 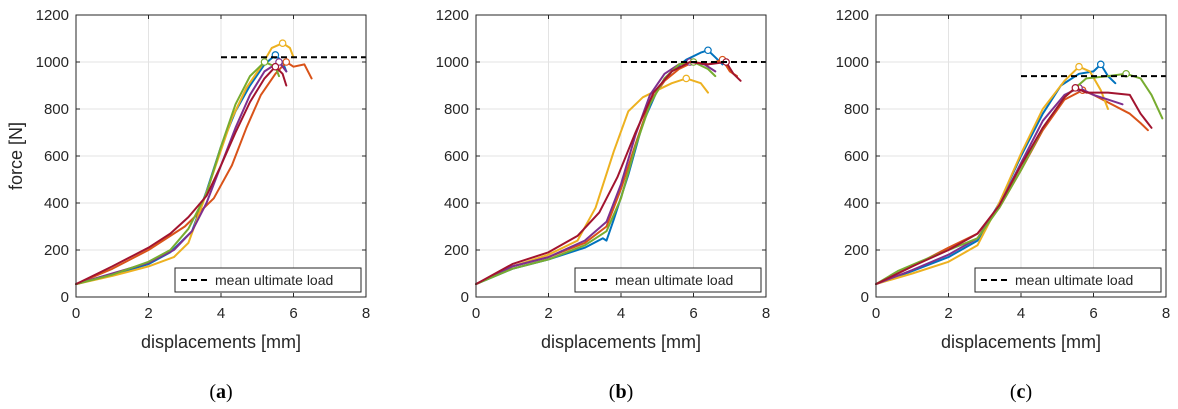 I want to click on panel-caption: (c), so click(x=1021, y=392).